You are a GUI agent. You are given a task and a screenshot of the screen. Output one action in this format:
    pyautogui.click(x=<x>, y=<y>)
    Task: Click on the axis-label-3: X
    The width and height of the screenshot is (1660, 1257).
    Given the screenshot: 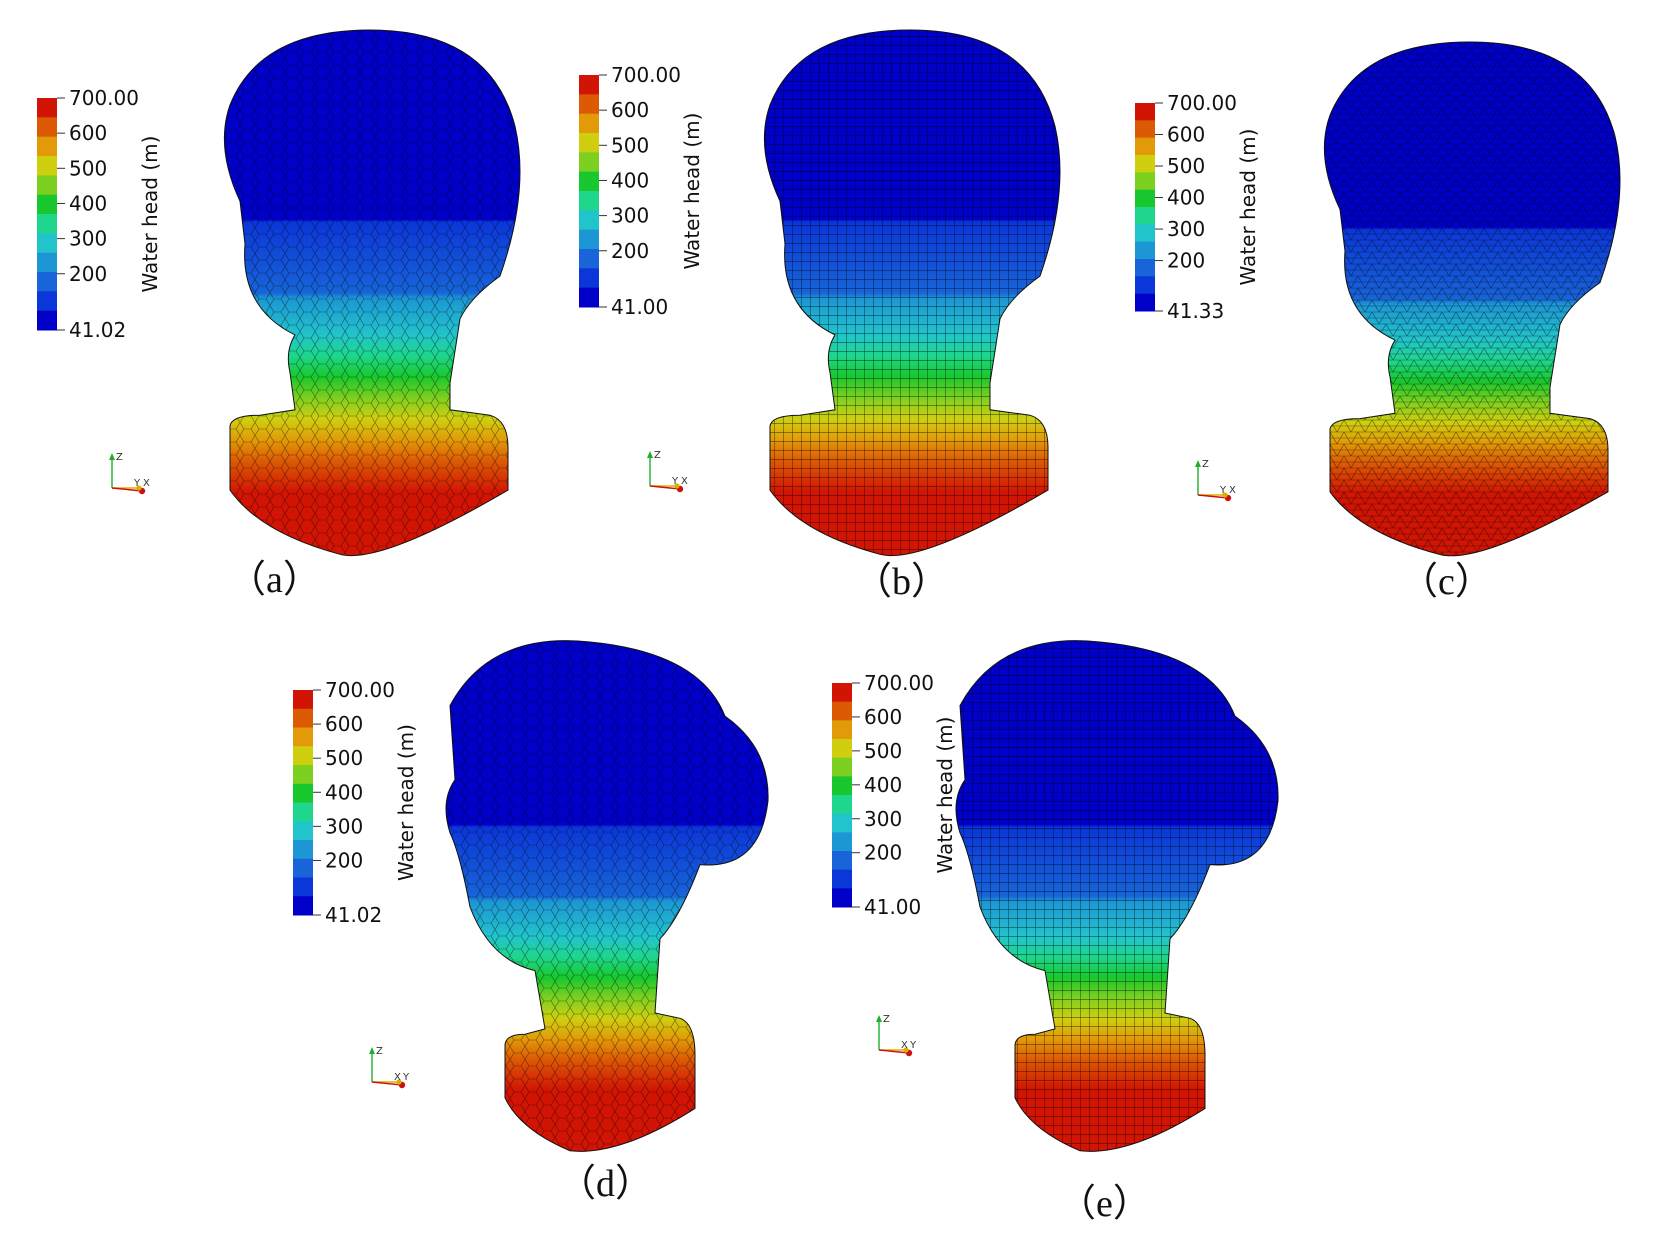 What is the action you would take?
    pyautogui.click(x=1232, y=490)
    